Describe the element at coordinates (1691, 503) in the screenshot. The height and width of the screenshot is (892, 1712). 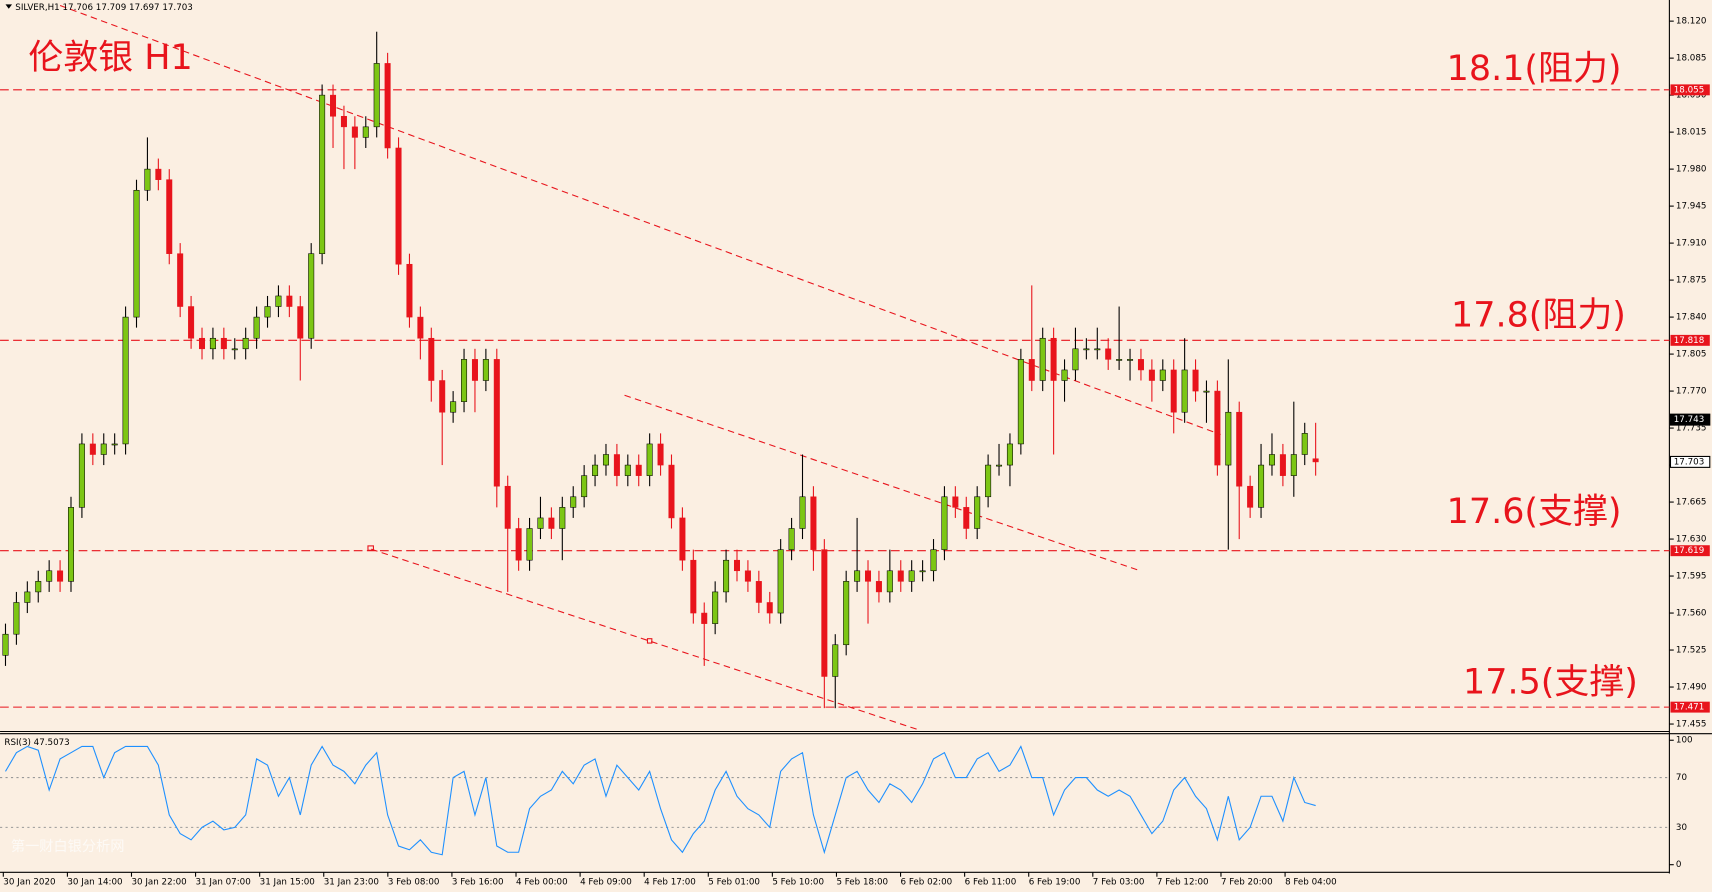
I see `y-tick-label: 17.665` at that location.